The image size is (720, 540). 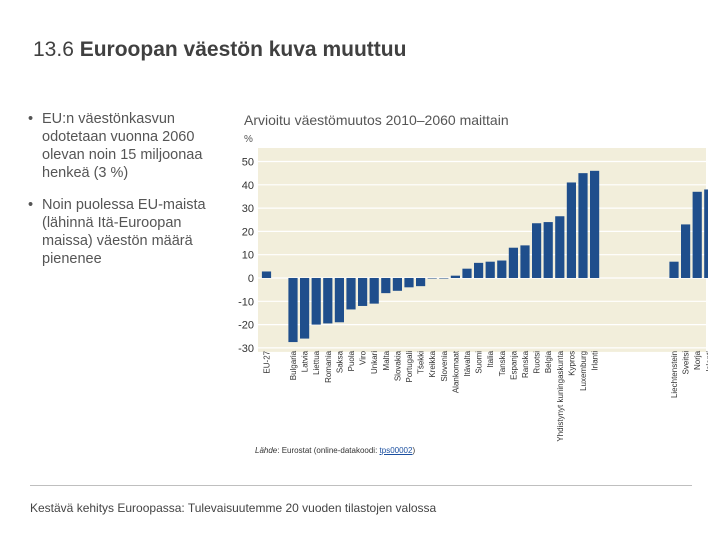 What do you see at coordinates (455, 371) in the screenshot?
I see `x-tick-label: Alankomaat` at bounding box center [455, 371].